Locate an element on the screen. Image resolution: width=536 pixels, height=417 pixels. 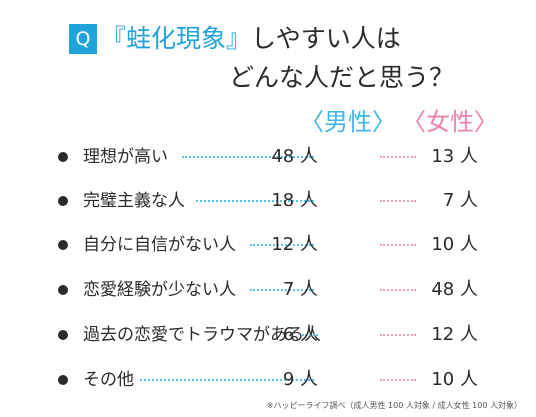
title-accent: 『蛙化現象』 is located at coordinates (176, 38).